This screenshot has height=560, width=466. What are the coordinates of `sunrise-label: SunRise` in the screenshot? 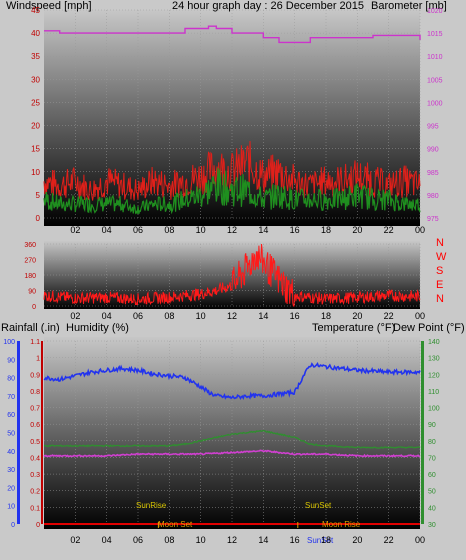 It's located at (151, 505).